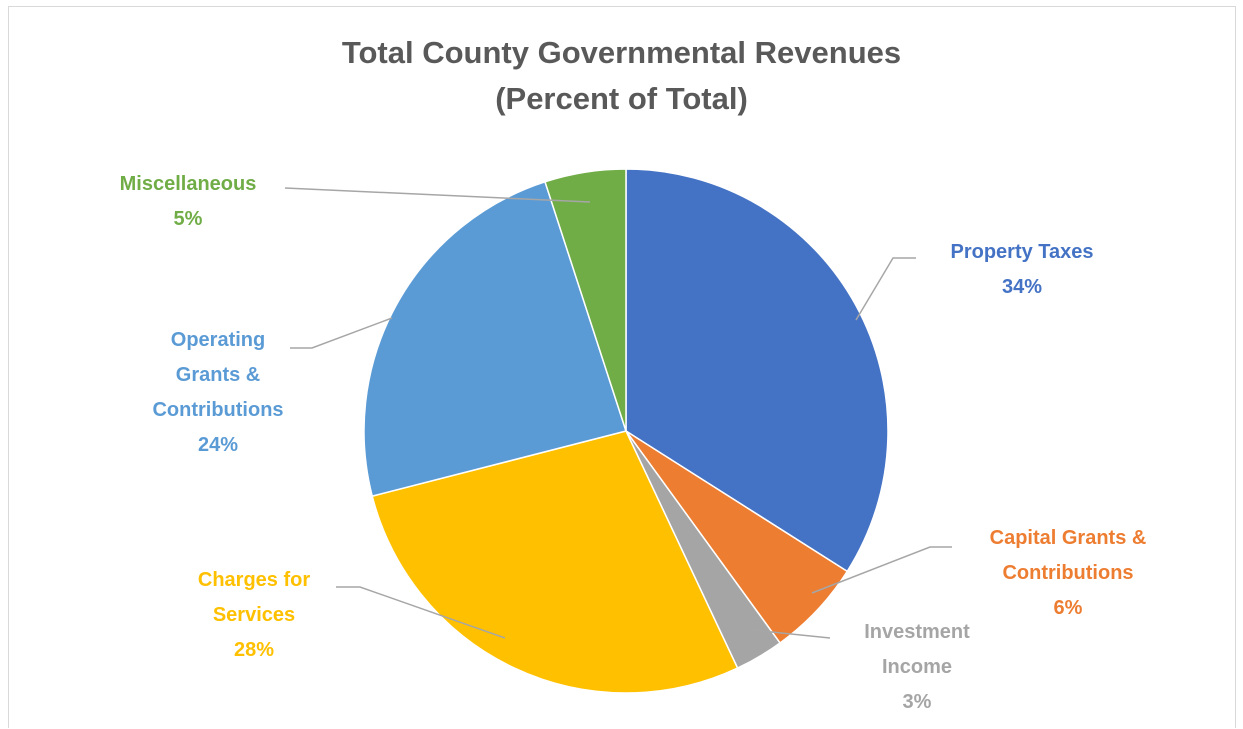 This screenshot has width=1243, height=729. I want to click on slice-operating-grants-contributions, so click(495, 339).